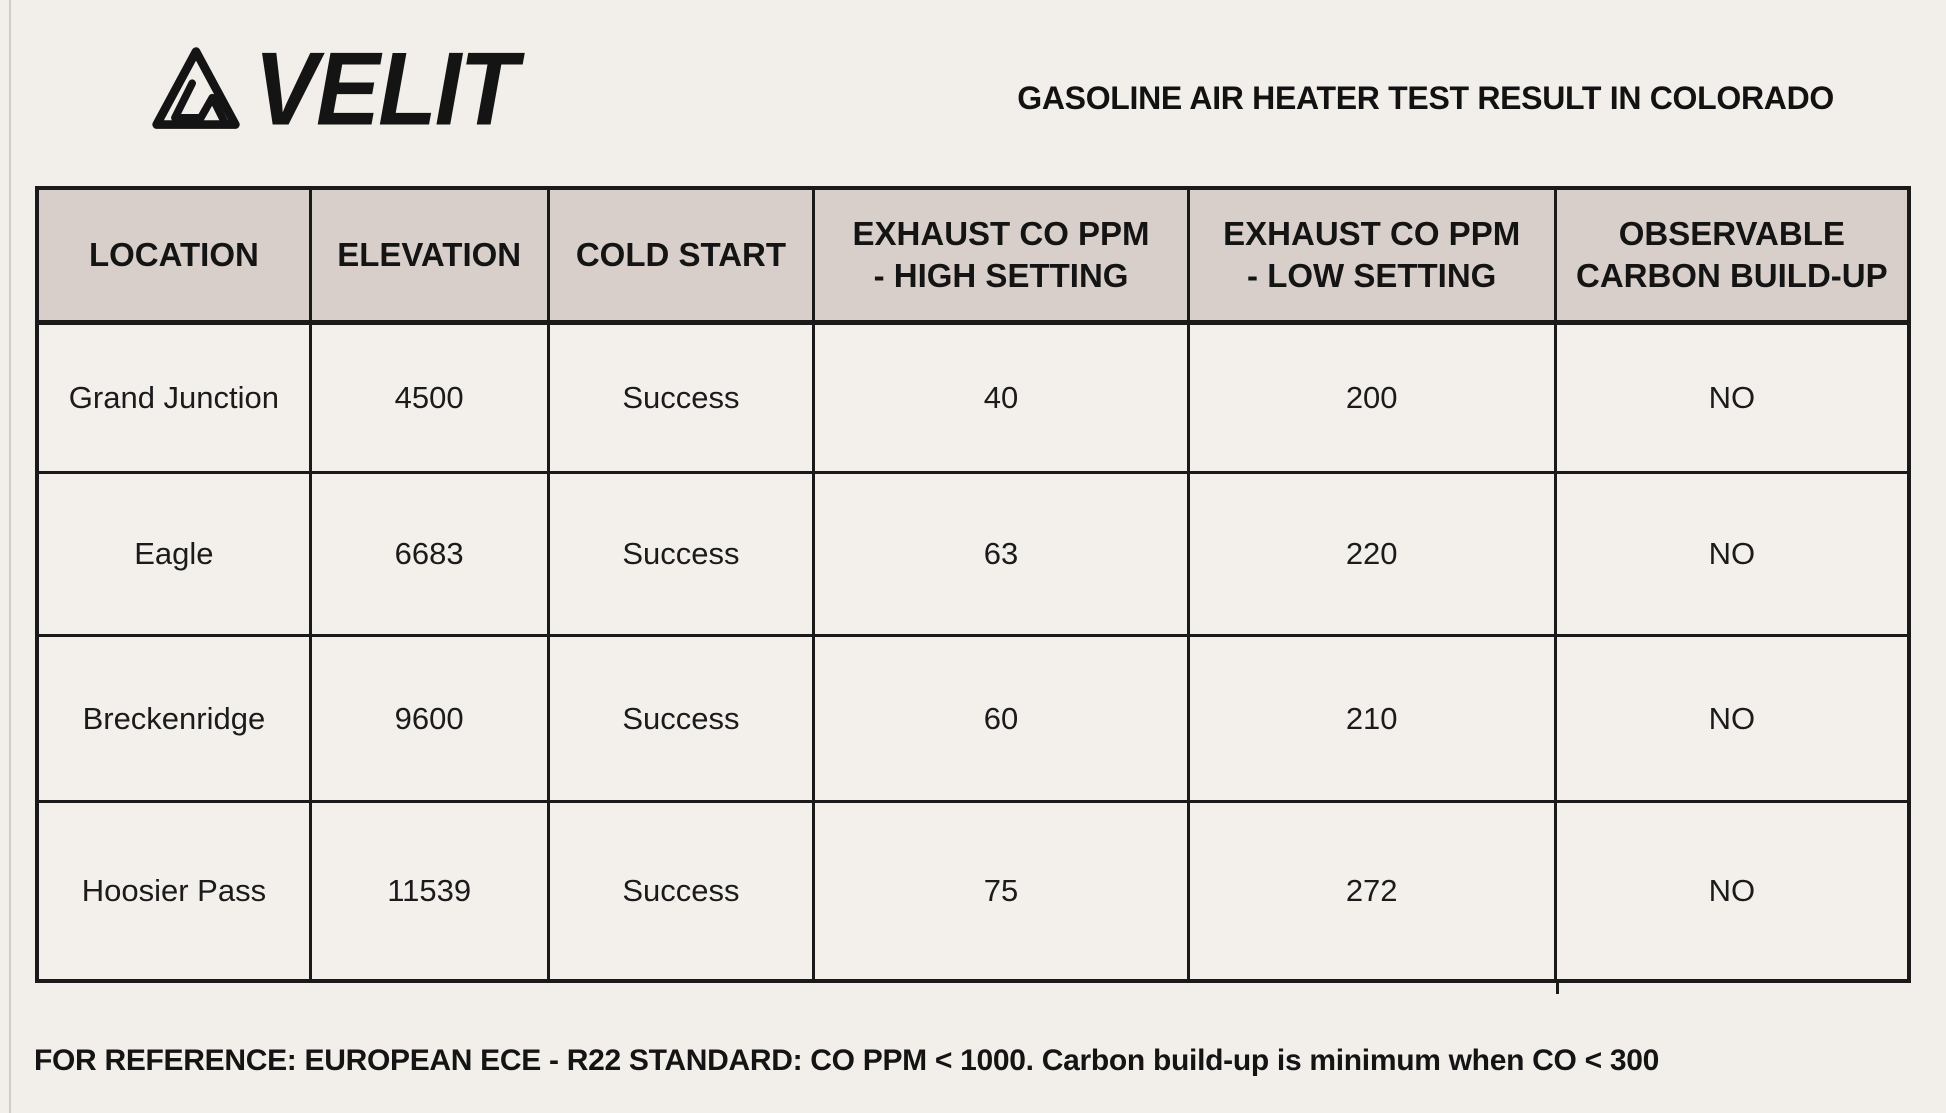  Describe the element at coordinates (1001, 891) in the screenshot. I see `cell-co-high: 75` at that location.